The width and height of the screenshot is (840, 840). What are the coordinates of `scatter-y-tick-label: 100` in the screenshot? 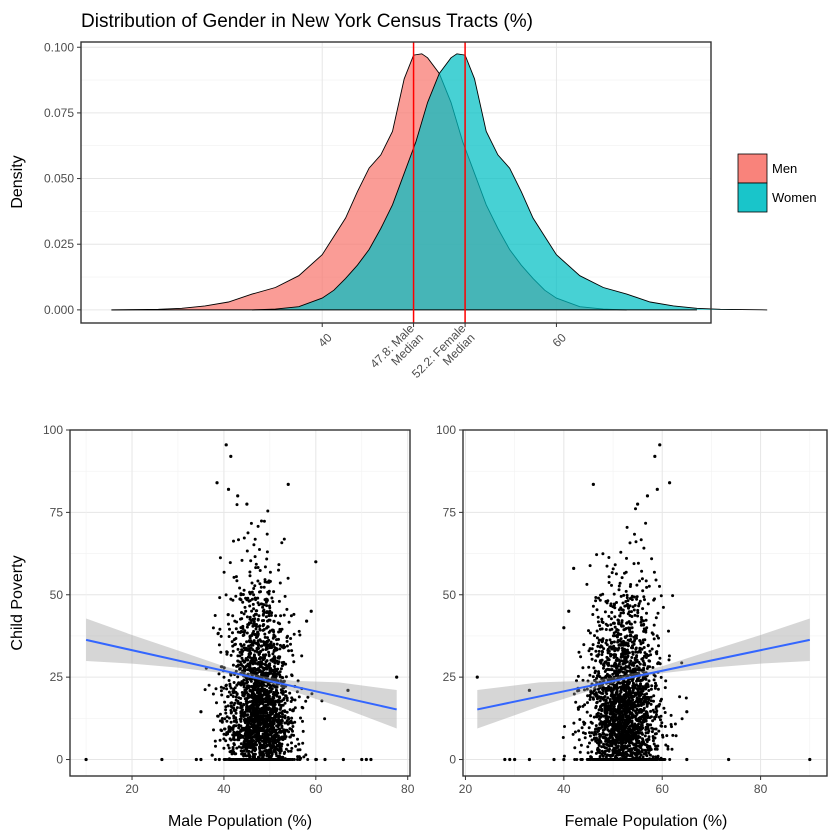 It's located at (53, 430).